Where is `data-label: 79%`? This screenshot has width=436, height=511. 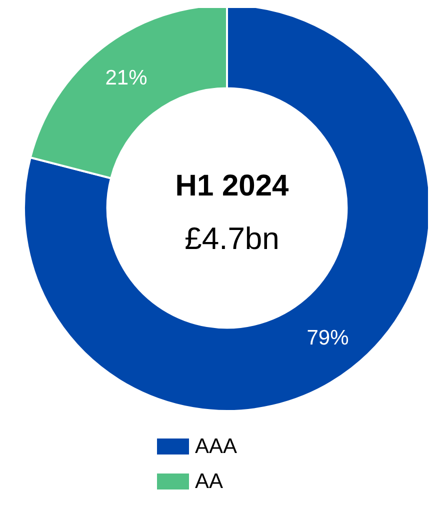
data-label: 79% is located at coordinates (327, 338).